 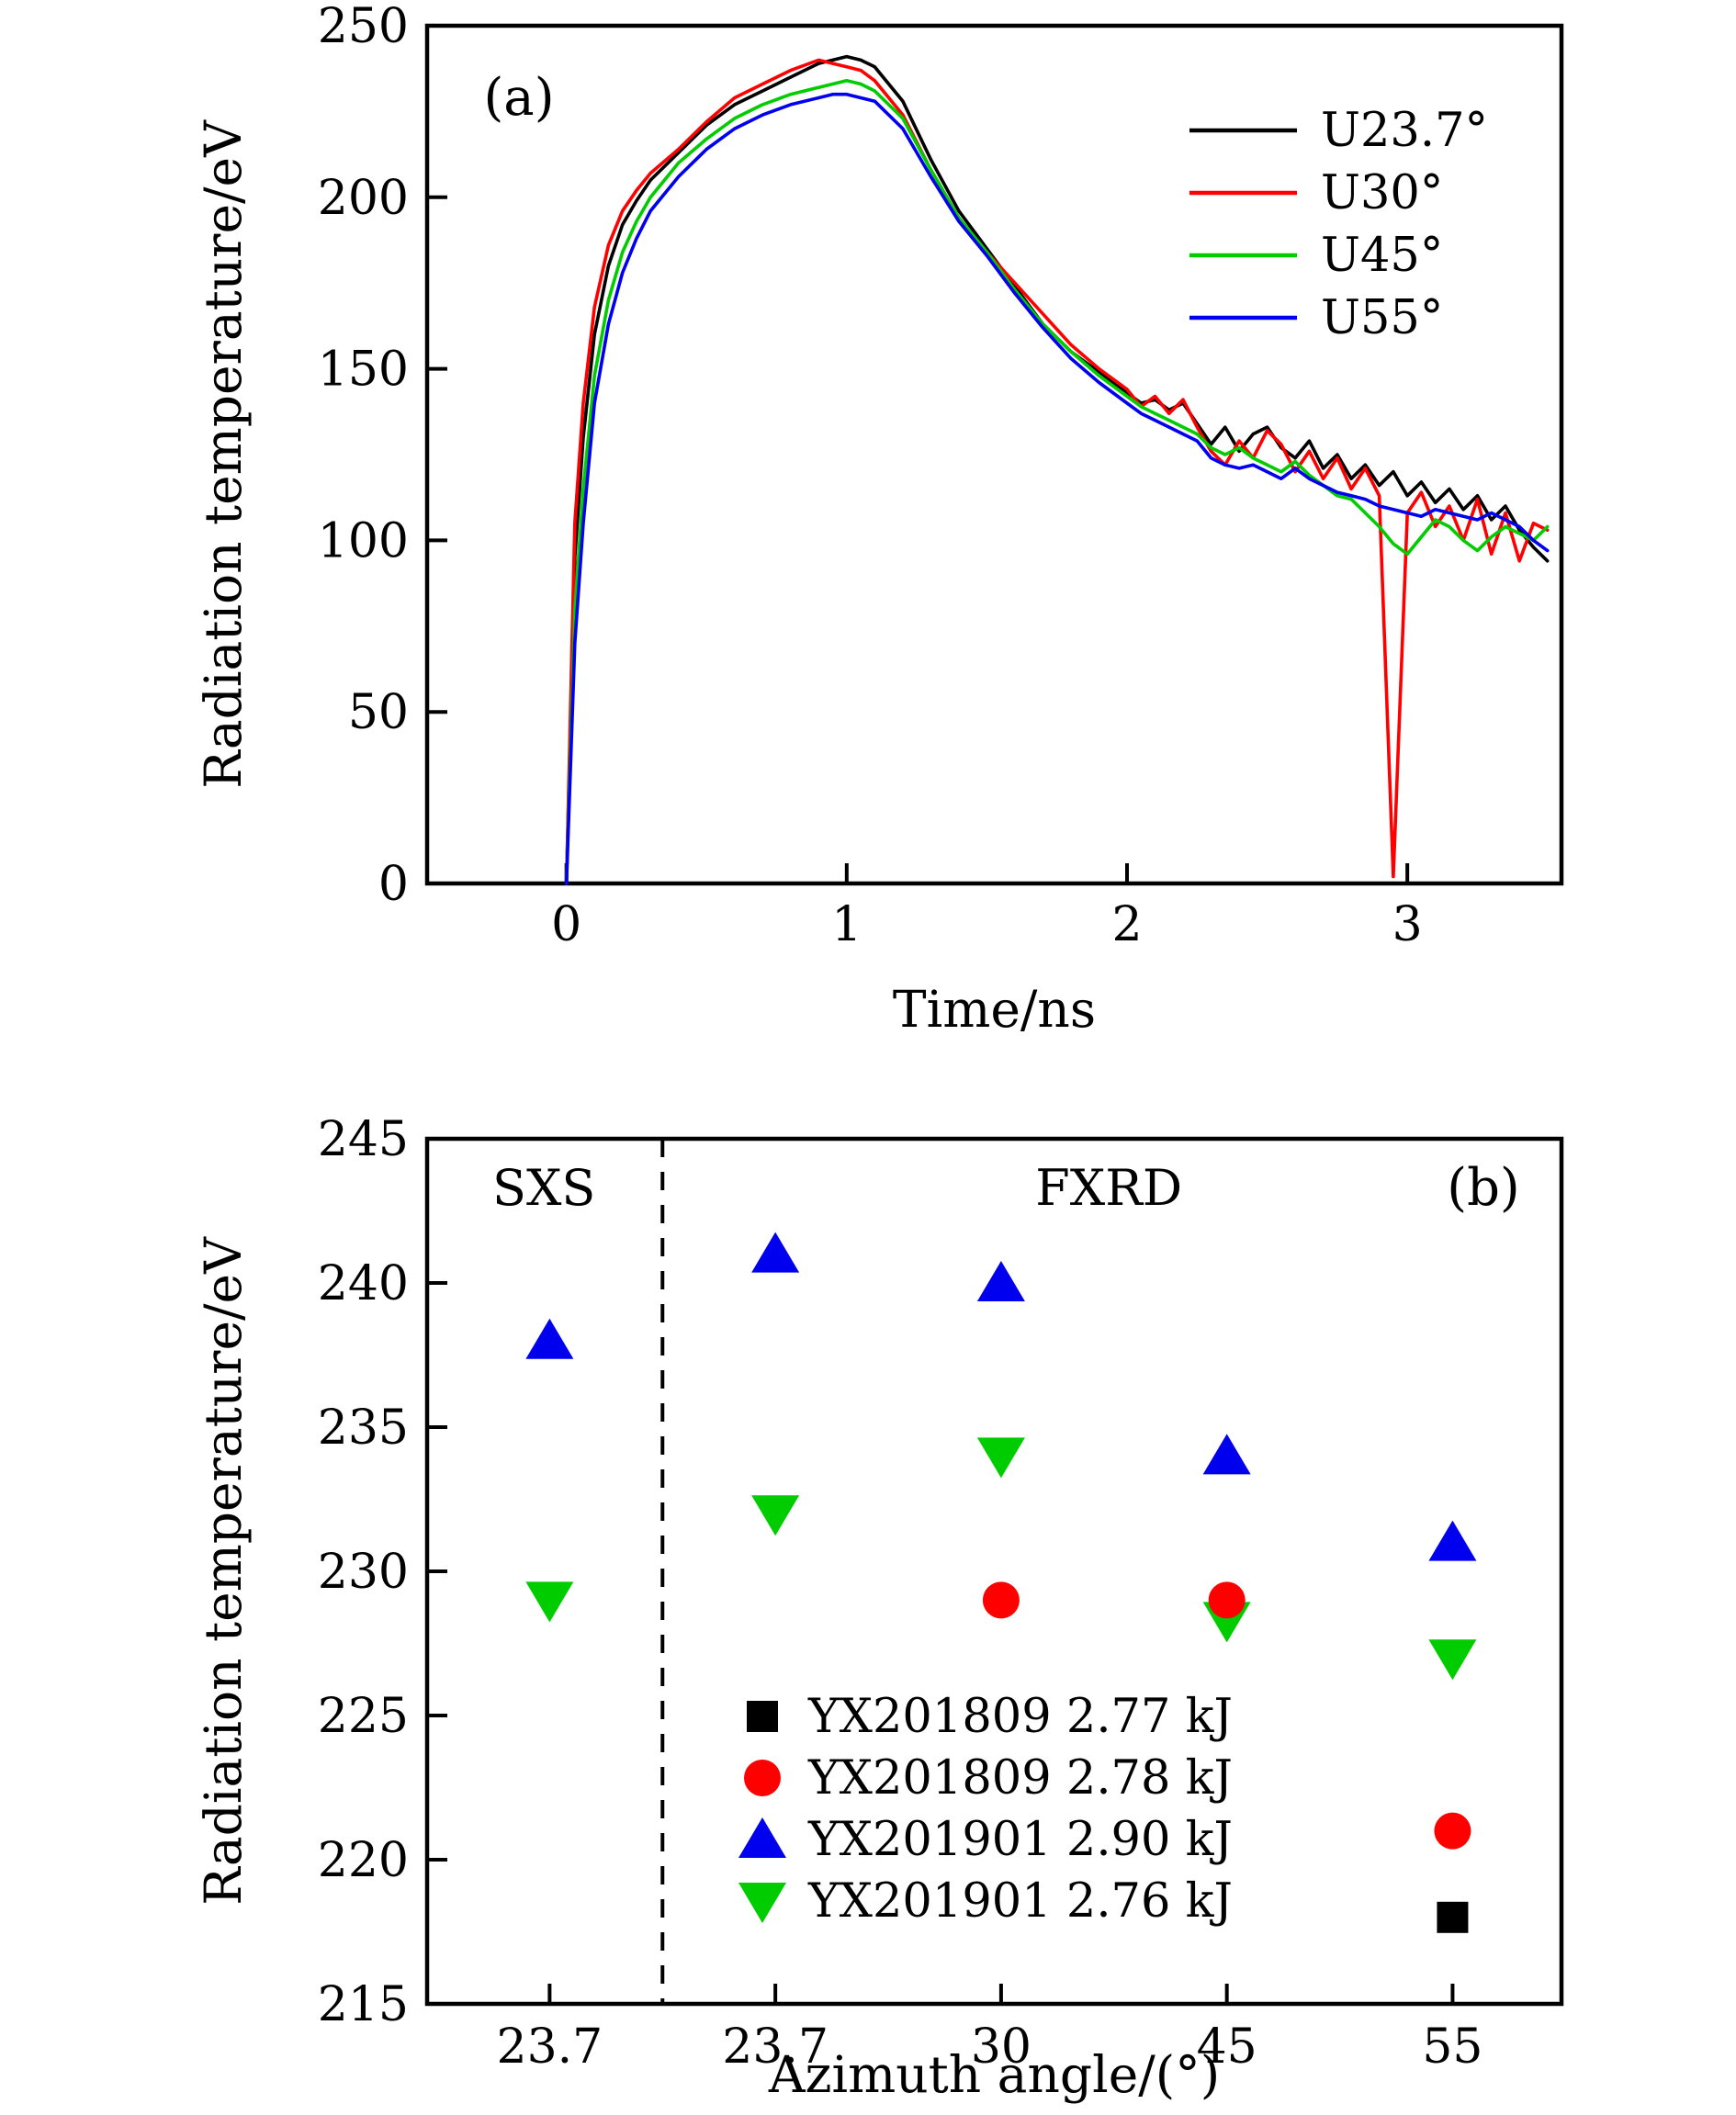 What do you see at coordinates (1227, 2047) in the screenshot?
I see `x-tick-label: 45` at bounding box center [1227, 2047].